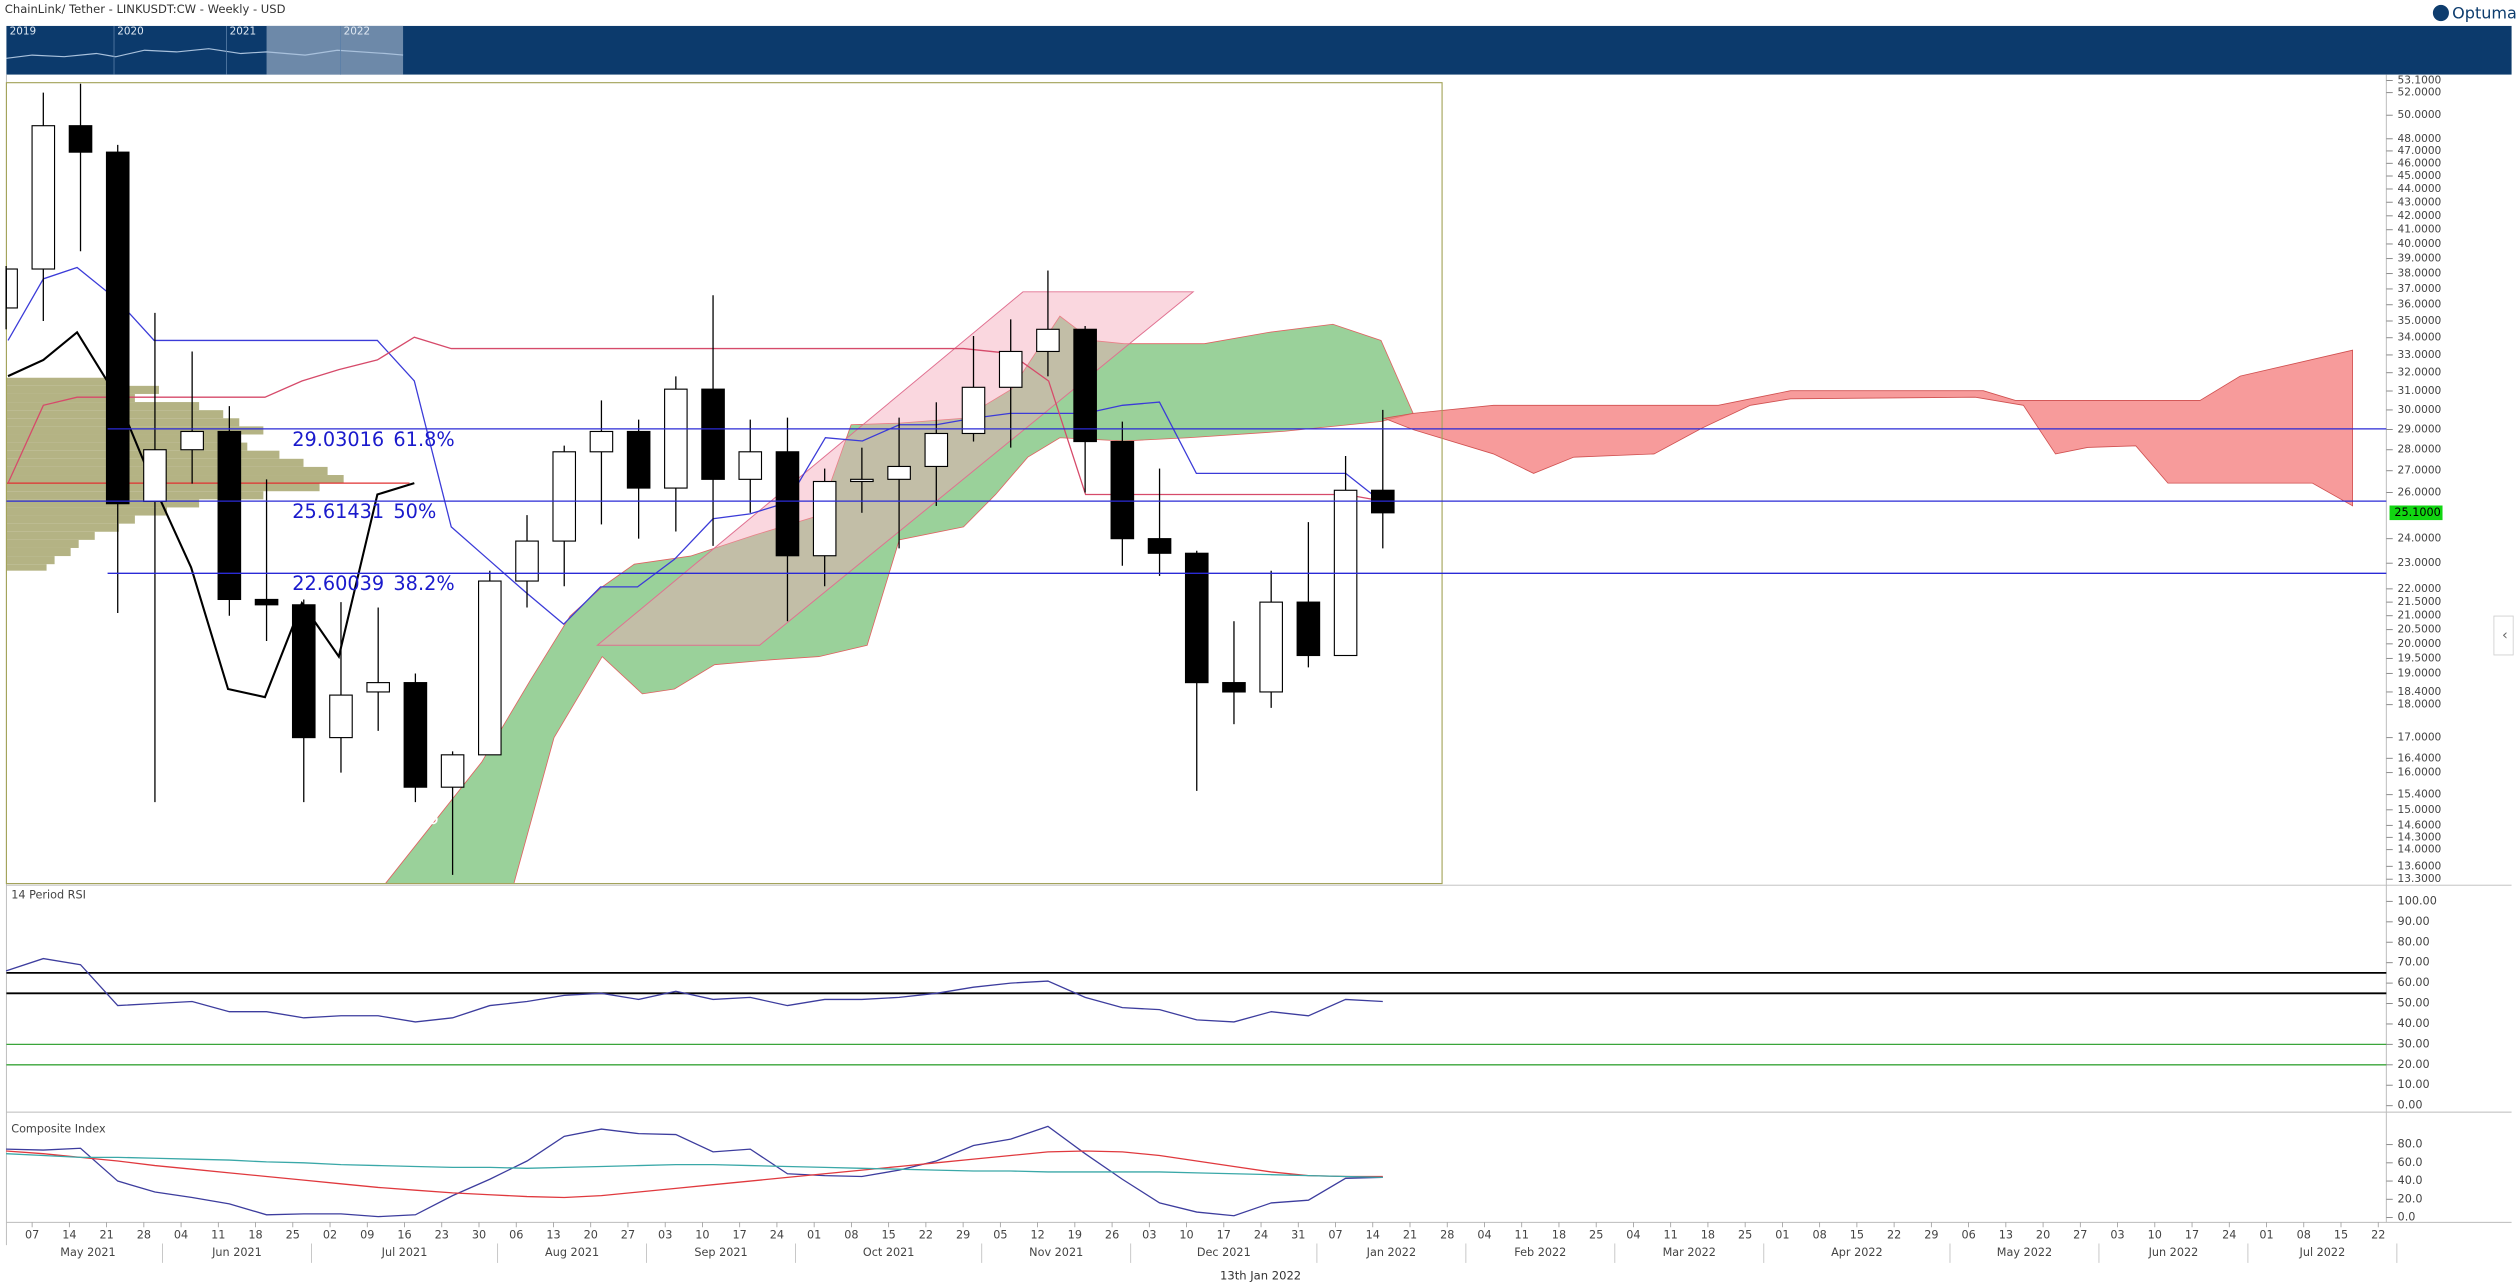  I want to click on navigator-line, so click(205, 53).